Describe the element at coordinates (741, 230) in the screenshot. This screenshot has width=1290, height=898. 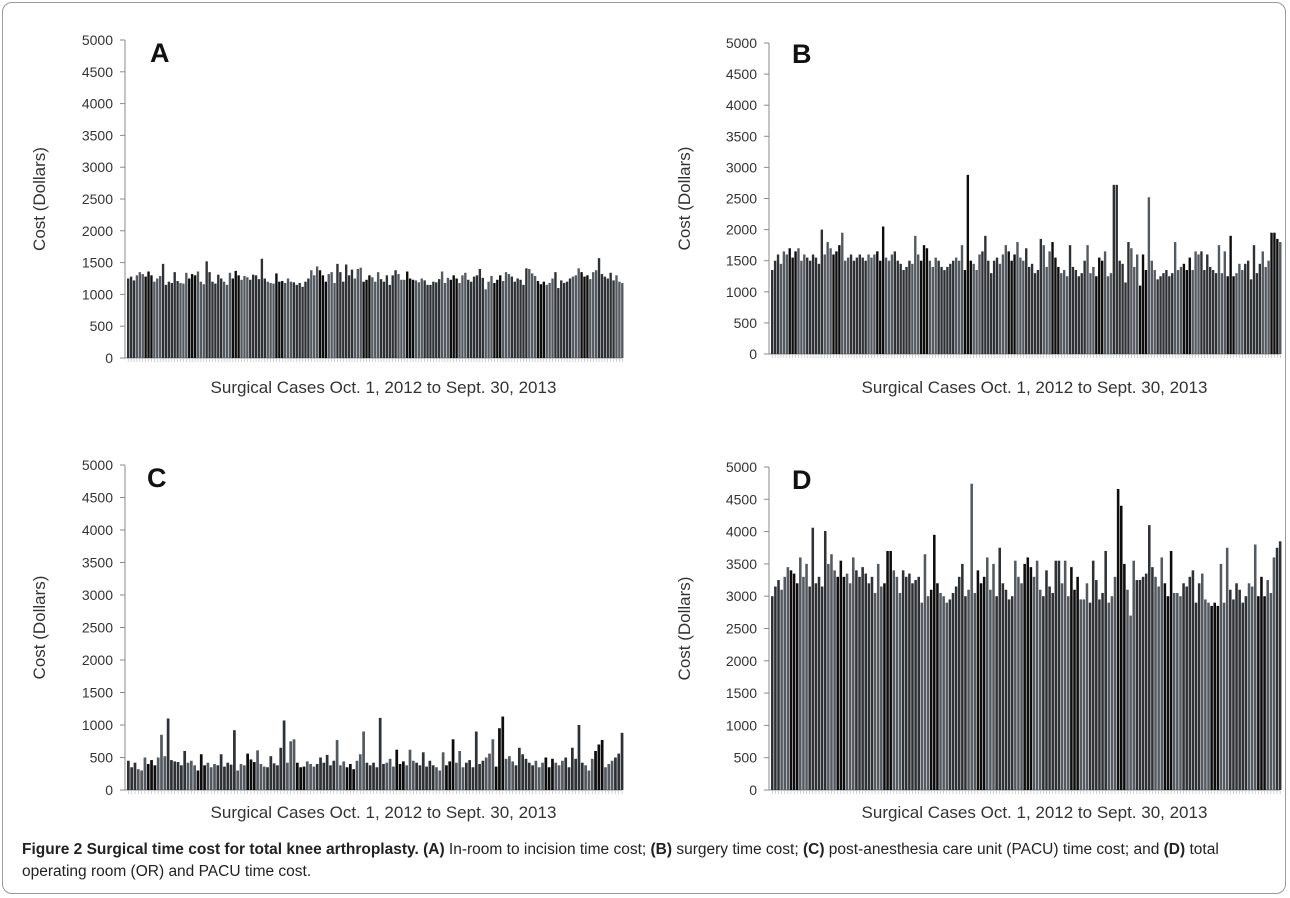
I see `y-tick-label: 2000` at that location.